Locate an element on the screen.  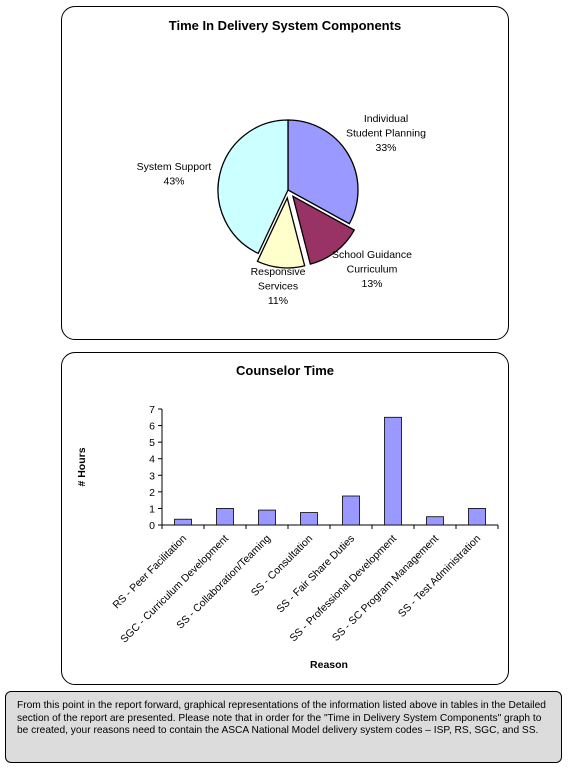
x-tick-label: SS - Test Administration is located at coordinates (439, 576).